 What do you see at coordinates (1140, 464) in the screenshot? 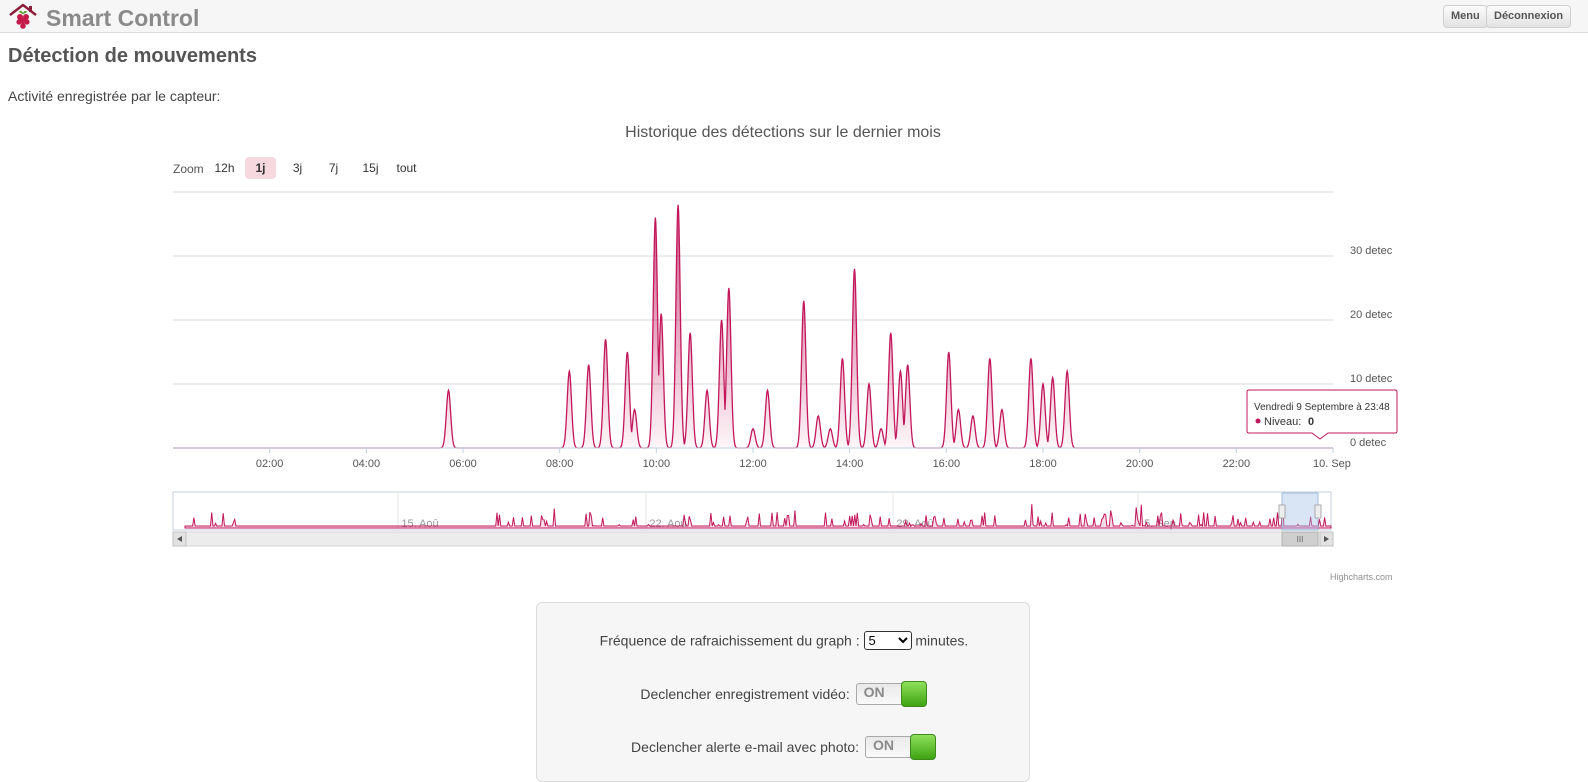
I see `x-tick-label: 20:00` at bounding box center [1140, 464].